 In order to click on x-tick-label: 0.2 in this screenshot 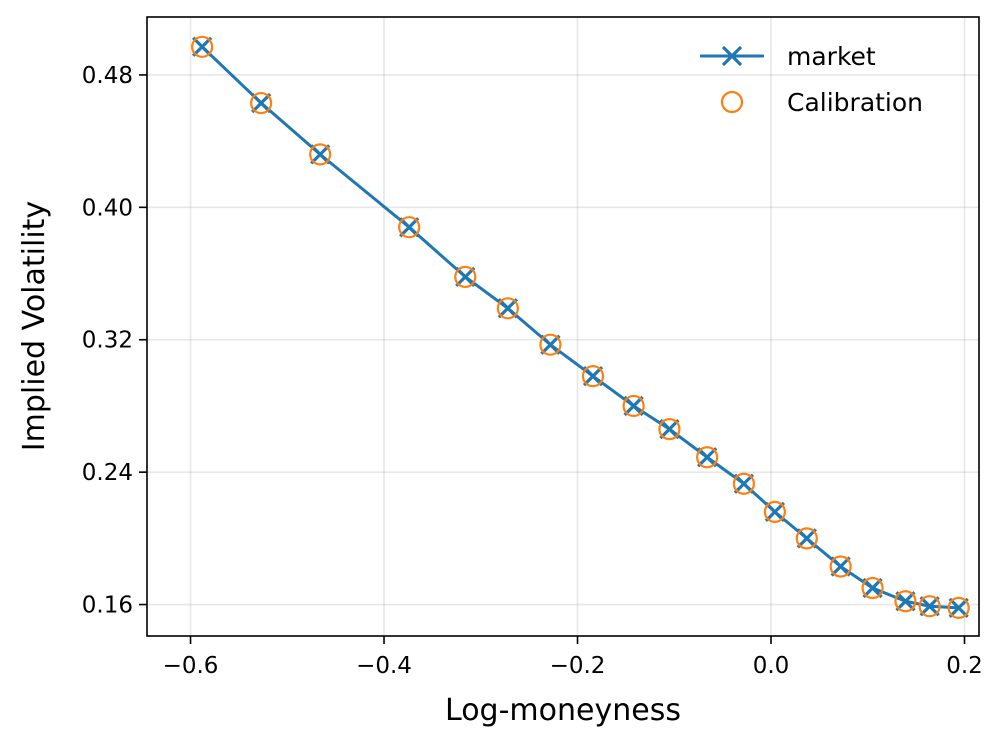, I will do `click(964, 666)`.